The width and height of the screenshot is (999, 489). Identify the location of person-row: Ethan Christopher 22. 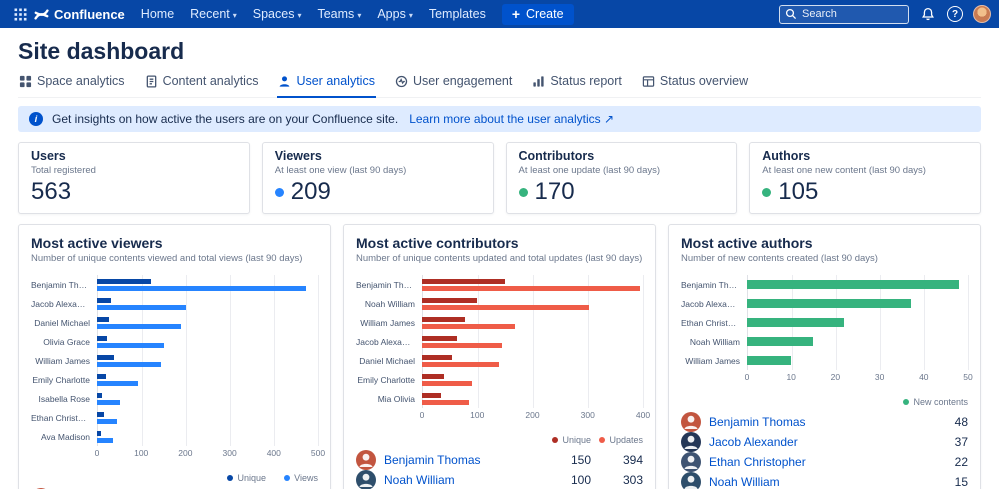
(824, 462).